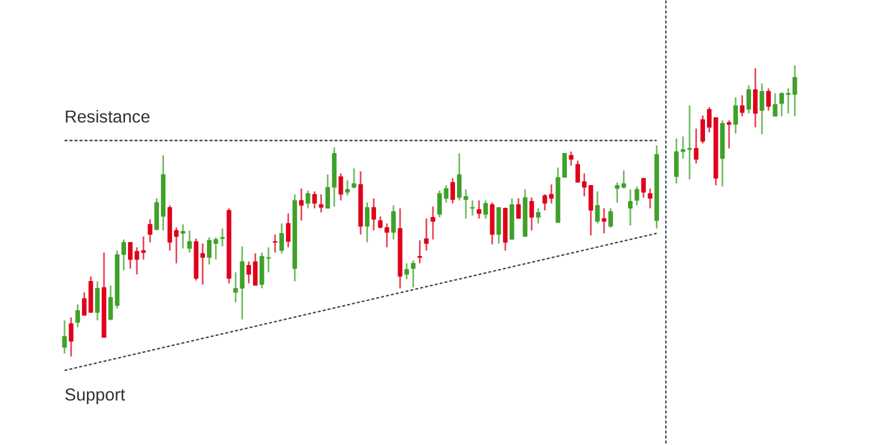 Image resolution: width=895 pixels, height=445 pixels. Describe the element at coordinates (95, 394) in the screenshot. I see `text: Support` at that location.